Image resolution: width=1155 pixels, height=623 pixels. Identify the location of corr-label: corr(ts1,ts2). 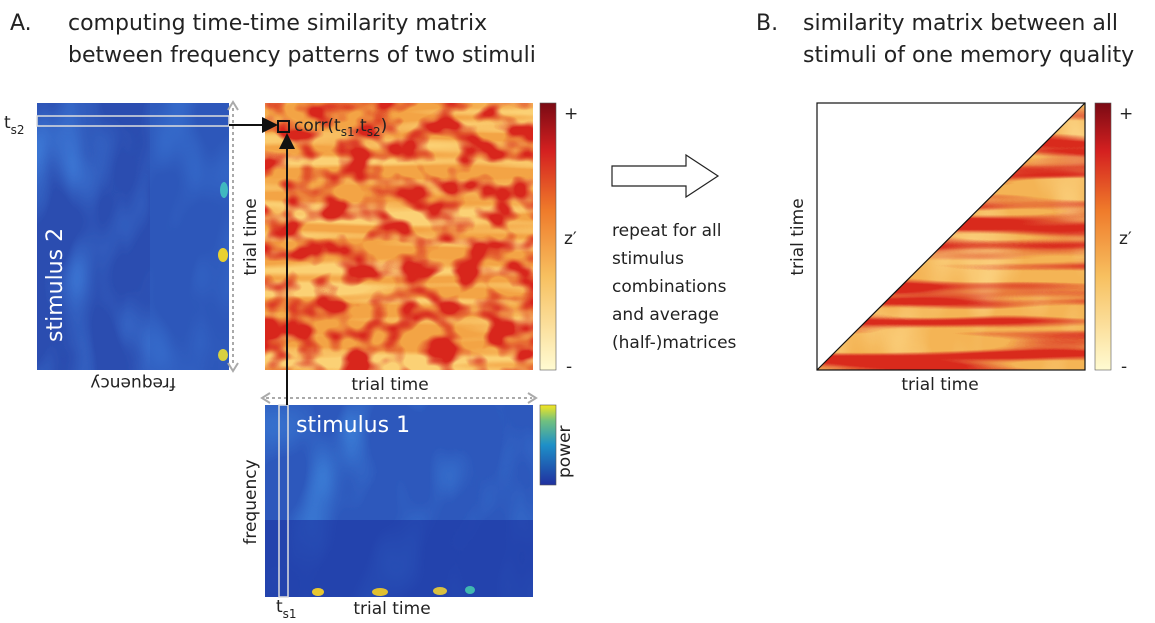
(340, 127).